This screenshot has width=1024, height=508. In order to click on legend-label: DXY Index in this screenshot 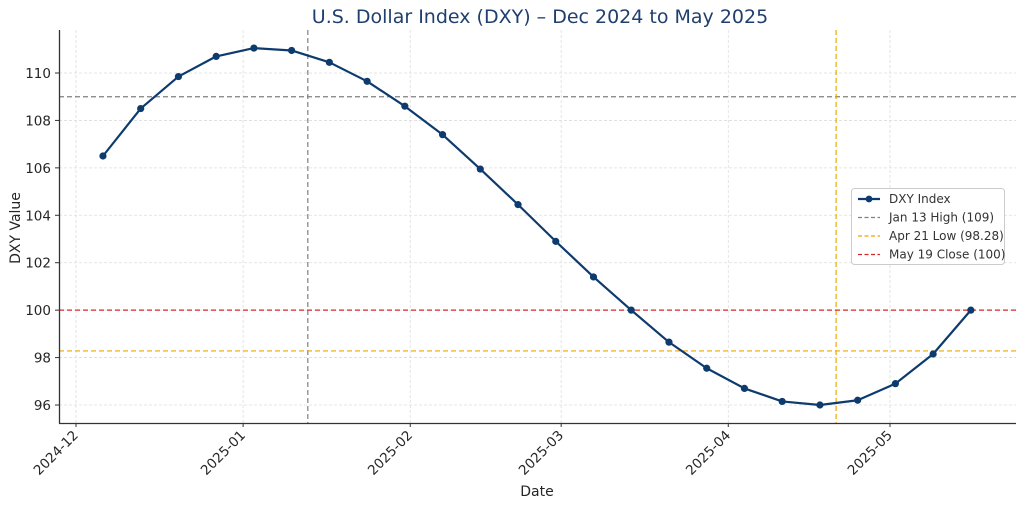, I will do `click(920, 199)`.